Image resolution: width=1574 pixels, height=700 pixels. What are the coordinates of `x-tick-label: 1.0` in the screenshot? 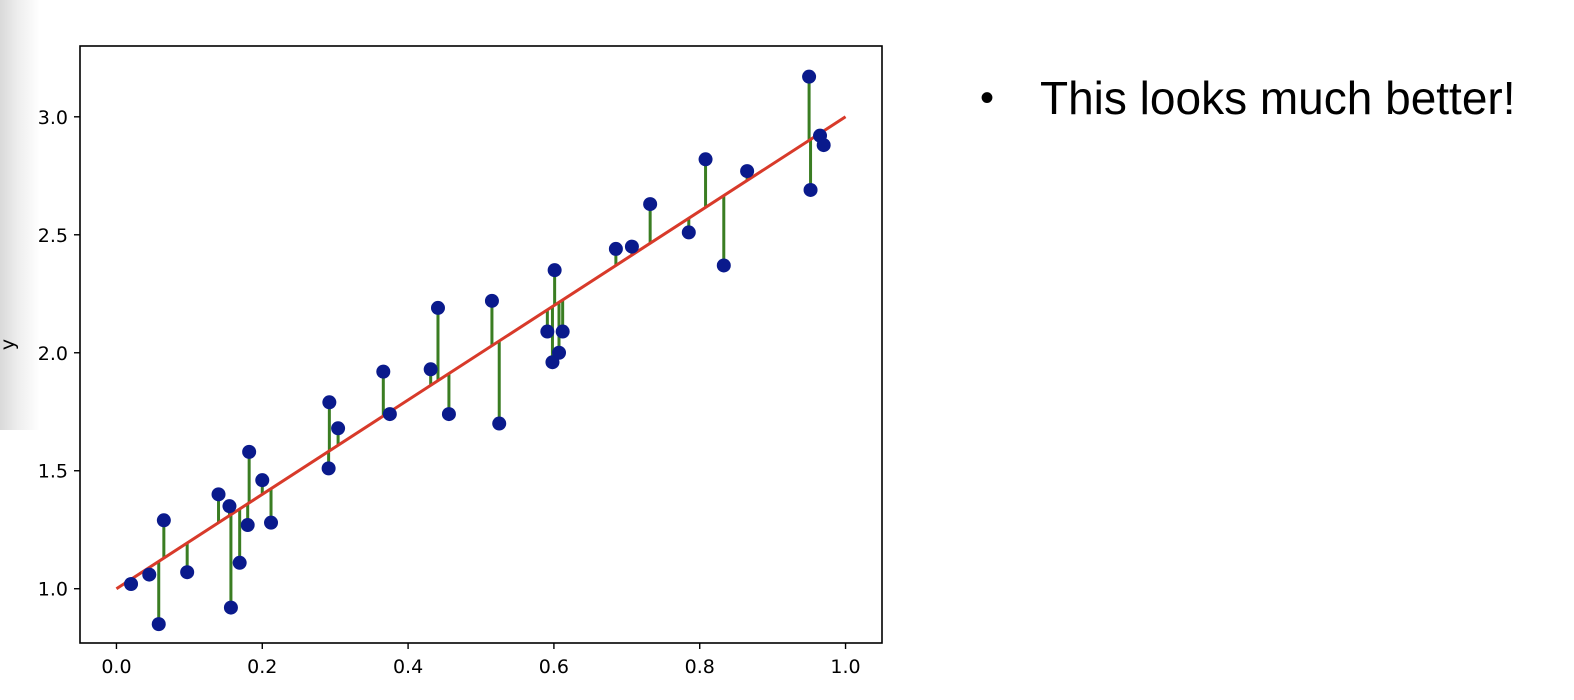 It's located at (845, 667).